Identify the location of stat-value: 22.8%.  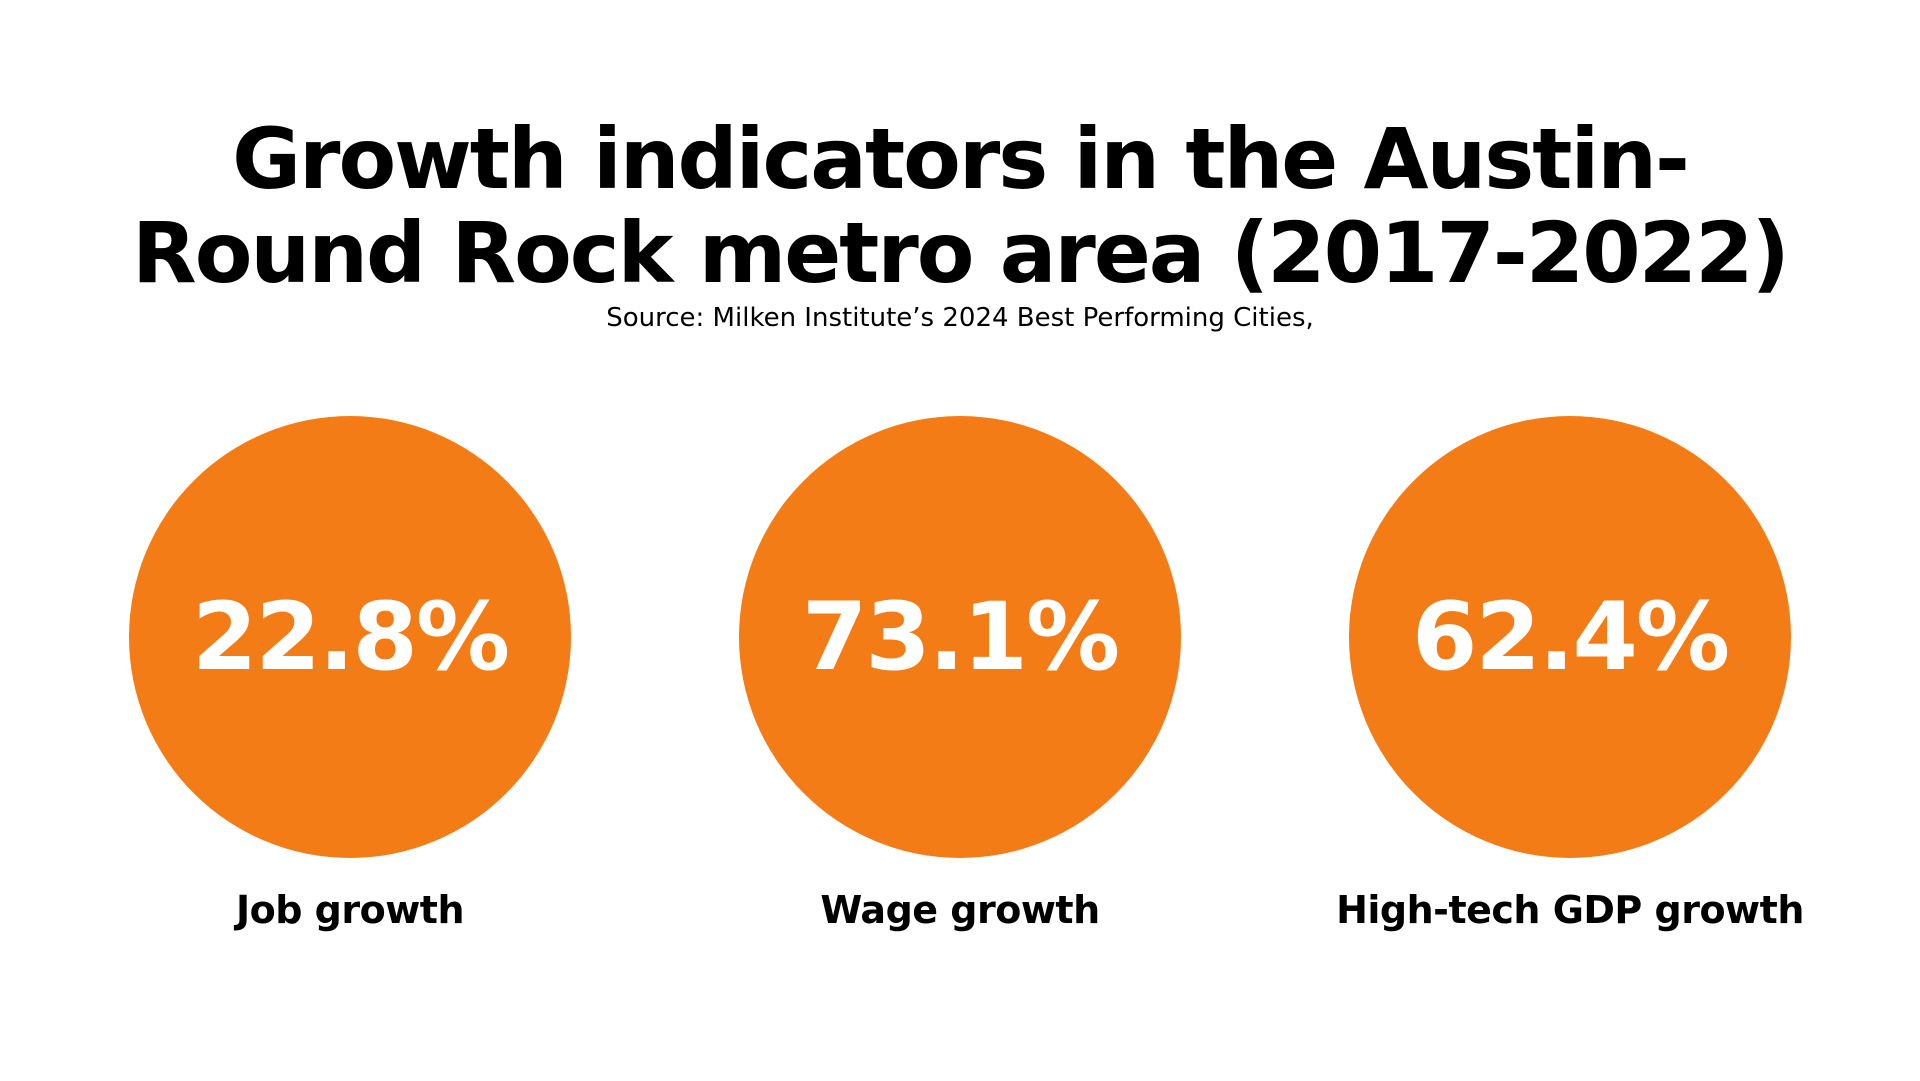
(350, 637).